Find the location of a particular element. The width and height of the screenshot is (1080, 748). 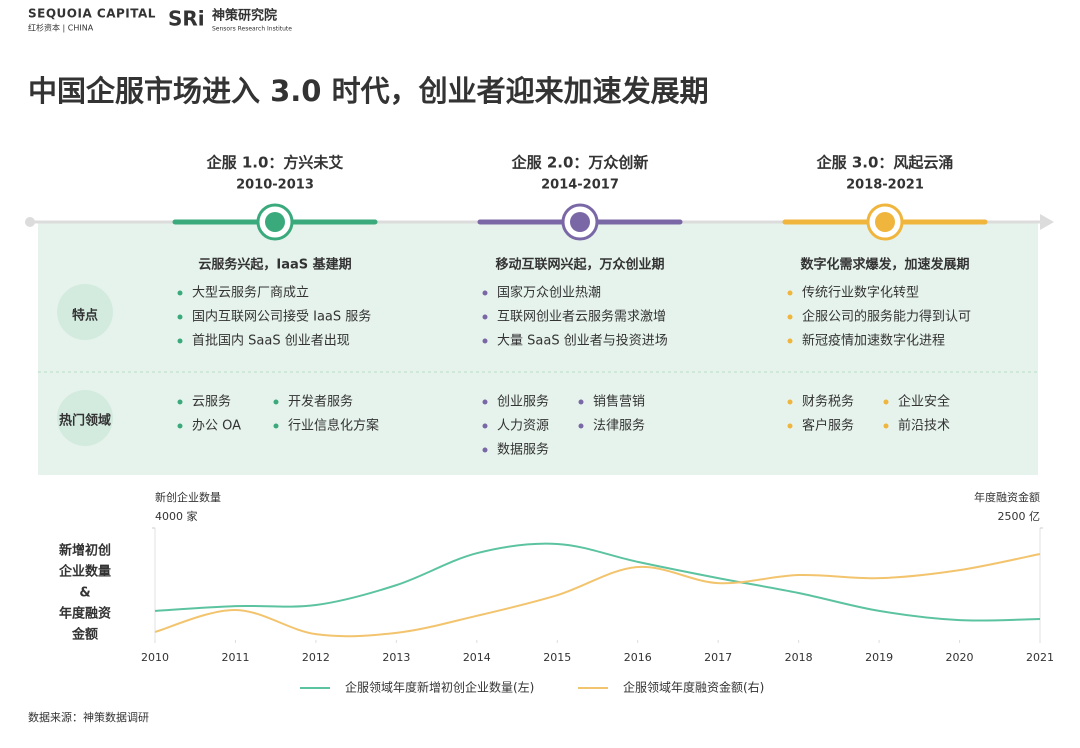

y-title: 金额 is located at coordinates (84, 635).